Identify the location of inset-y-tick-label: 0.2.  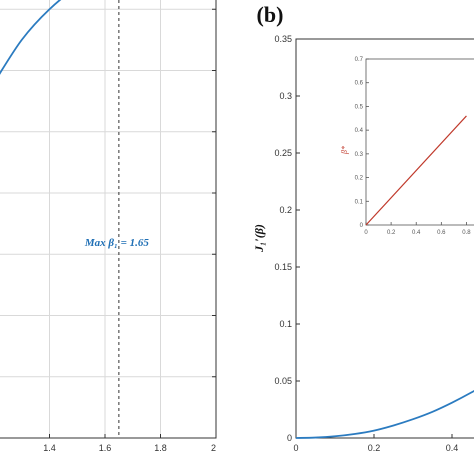
(359, 179).